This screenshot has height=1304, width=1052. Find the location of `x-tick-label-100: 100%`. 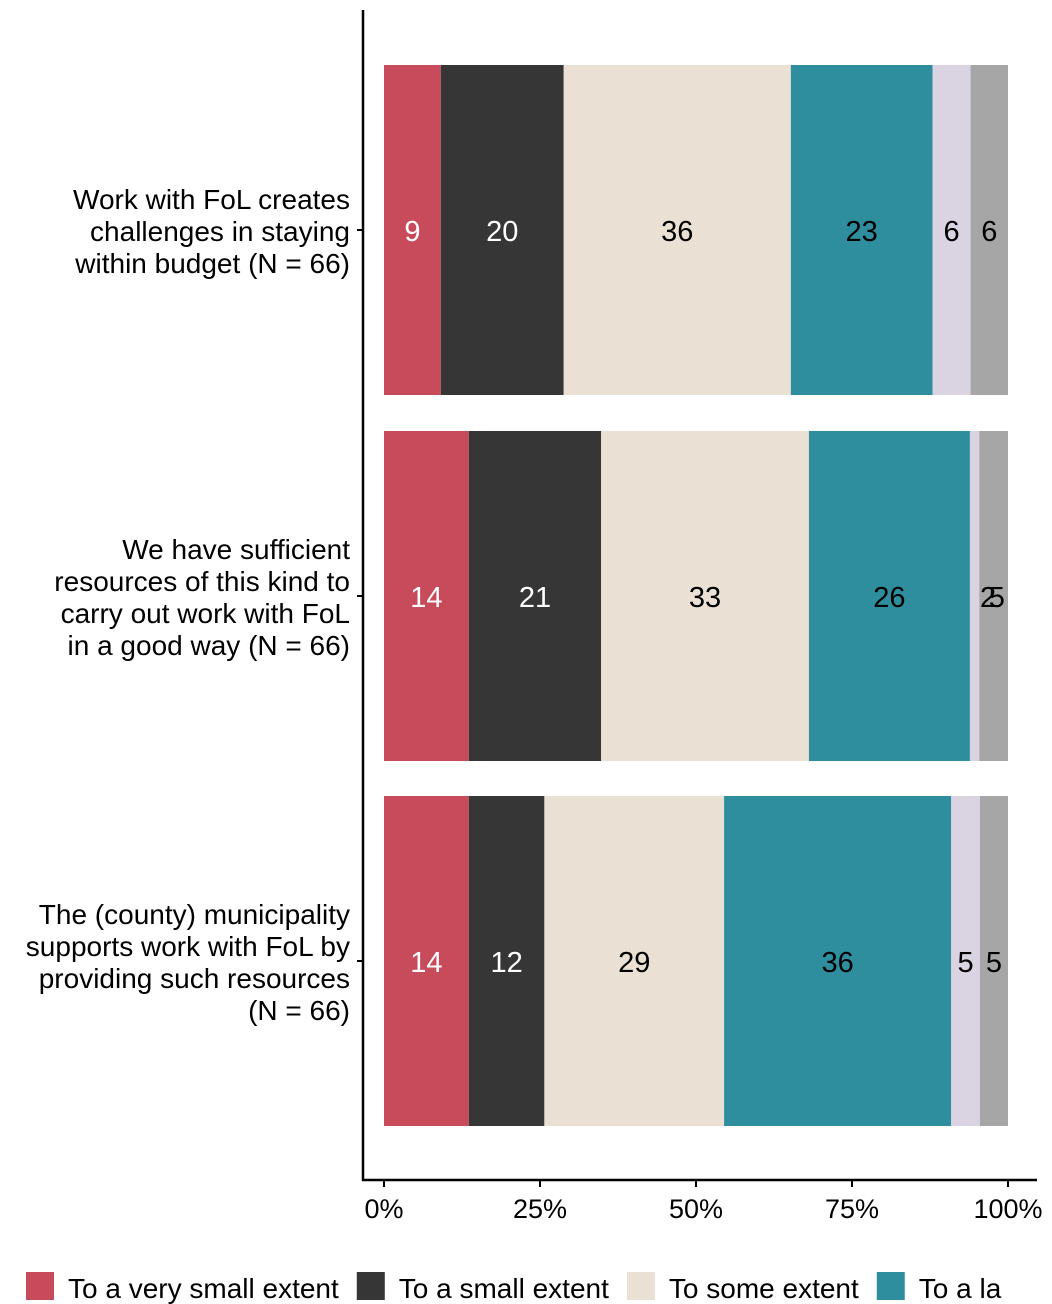

x-tick-label-100: 100% is located at coordinates (1007, 1209).